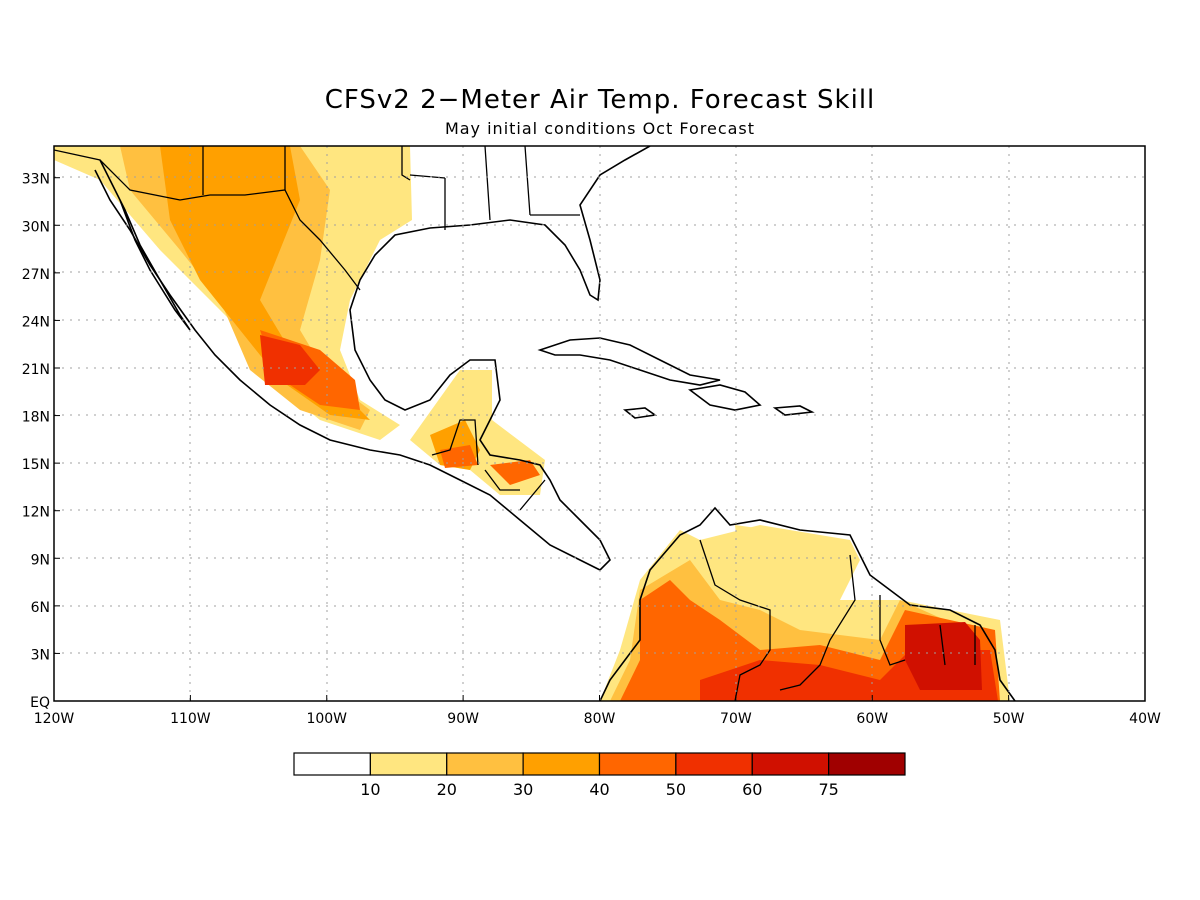 This screenshot has height=900, width=1200. I want to click on lon-tick-label: 110W, so click(190, 719).